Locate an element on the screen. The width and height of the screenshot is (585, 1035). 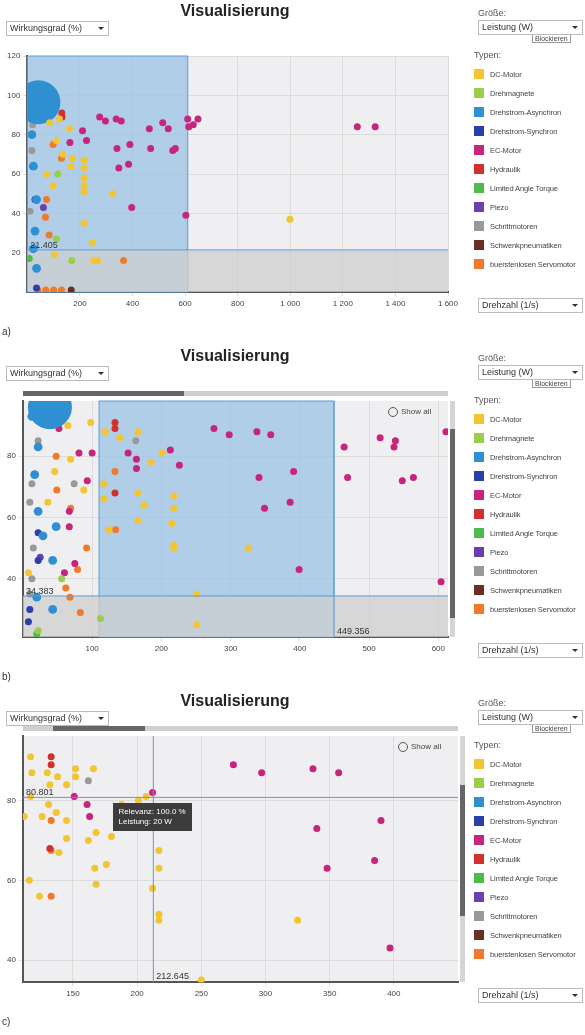
x-tick-label: 1 000 is located at coordinates (290, 303).